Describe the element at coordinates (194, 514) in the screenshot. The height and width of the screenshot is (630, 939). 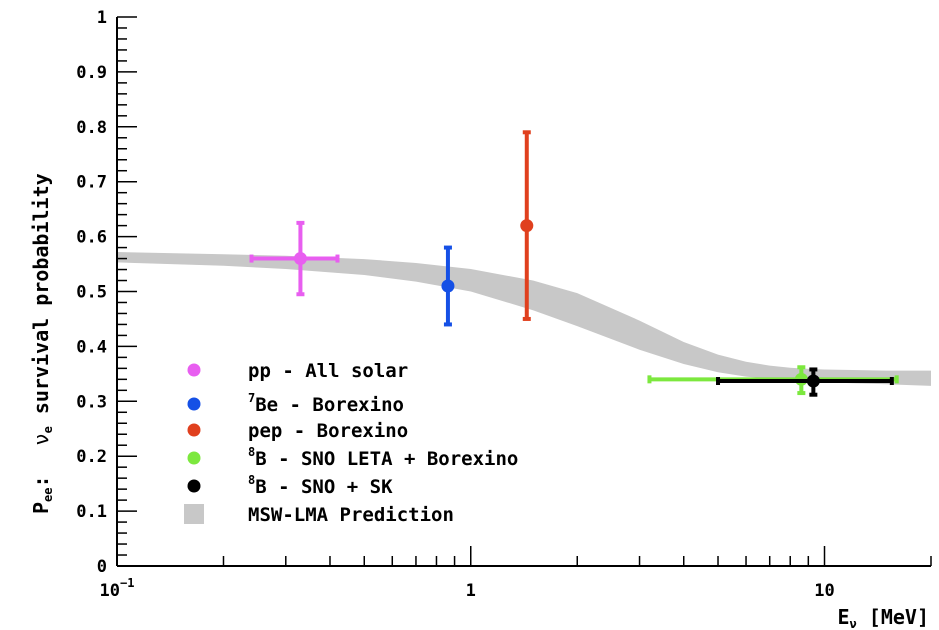
I see `legend-band-swatch` at that location.